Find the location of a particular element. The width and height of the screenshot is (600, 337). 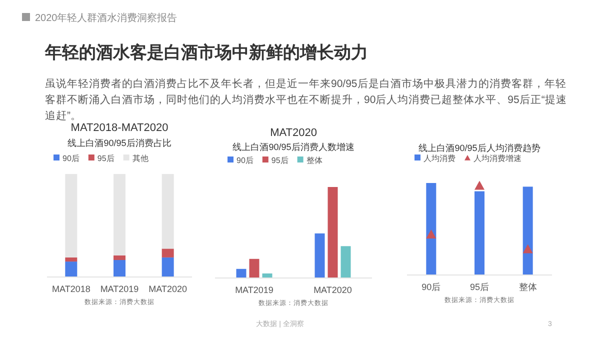

chart-subtitle: 线上白酒90/95后消费占比 is located at coordinates (120, 143).